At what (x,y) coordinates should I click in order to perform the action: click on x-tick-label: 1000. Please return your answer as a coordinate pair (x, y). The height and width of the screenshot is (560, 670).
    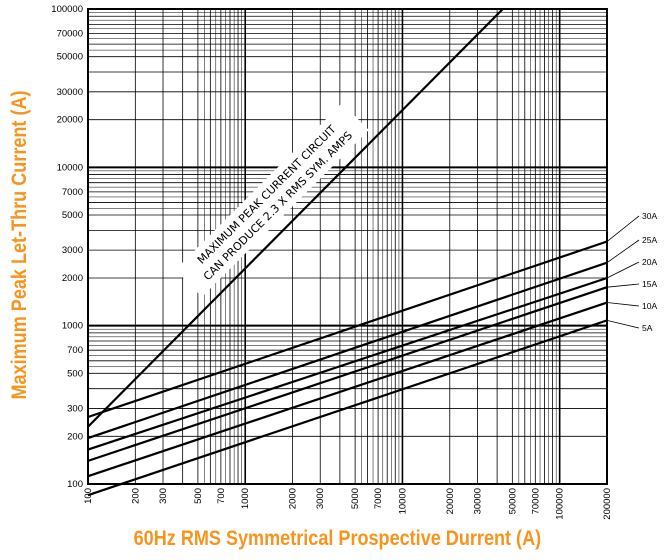
    Looking at the image, I should click on (245, 498).